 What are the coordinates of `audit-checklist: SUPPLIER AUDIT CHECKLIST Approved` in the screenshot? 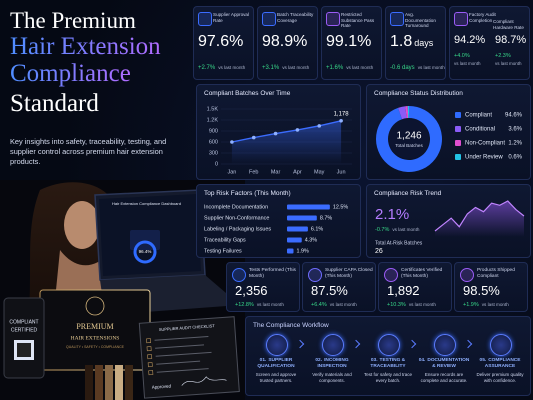 It's located at (189, 357).